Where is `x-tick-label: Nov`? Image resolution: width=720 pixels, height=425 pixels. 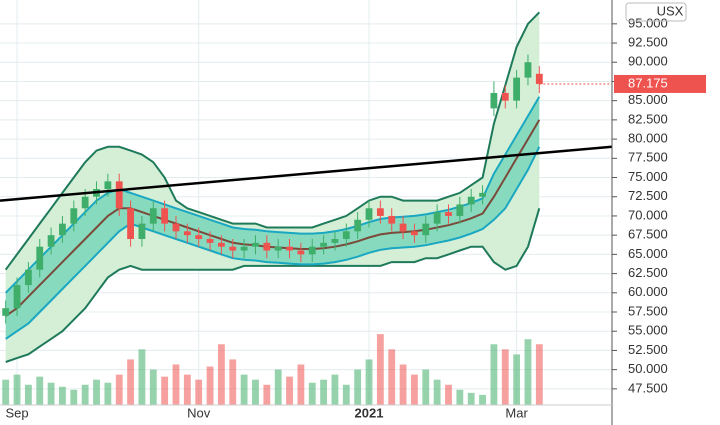
x-tick-label: Nov is located at coordinates (199, 412).